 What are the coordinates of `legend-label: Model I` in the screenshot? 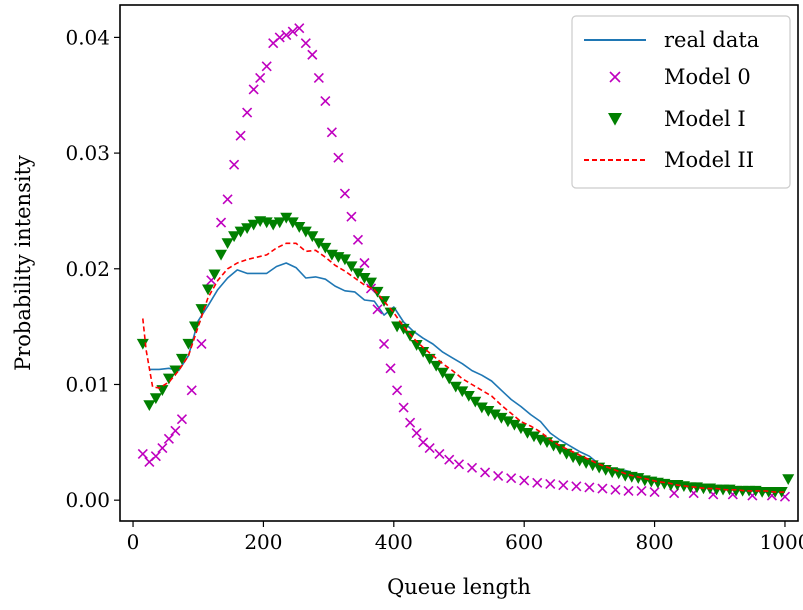 It's located at (705, 119).